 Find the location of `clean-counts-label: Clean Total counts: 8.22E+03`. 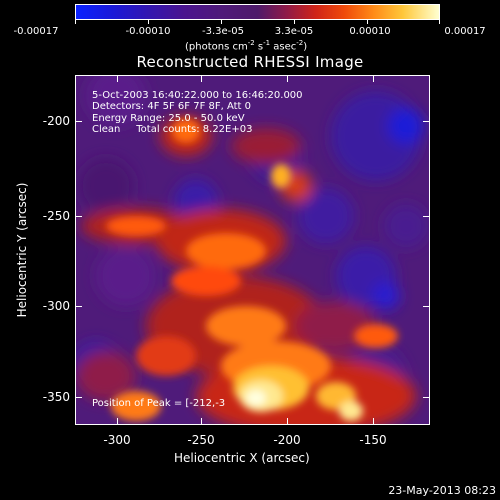

clean-counts-label: Clean Total counts: 8.22E+03 is located at coordinates (172, 129).